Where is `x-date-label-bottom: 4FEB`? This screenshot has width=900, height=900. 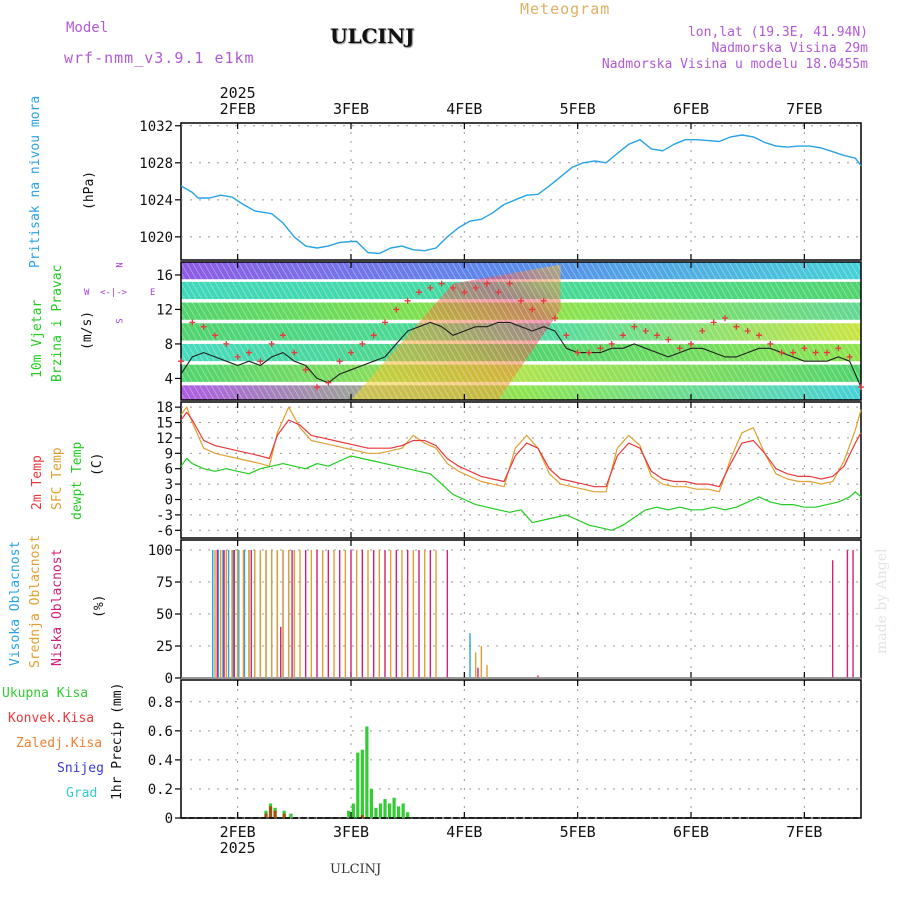
x-date-label-bottom: 4FEB is located at coordinates (464, 832).